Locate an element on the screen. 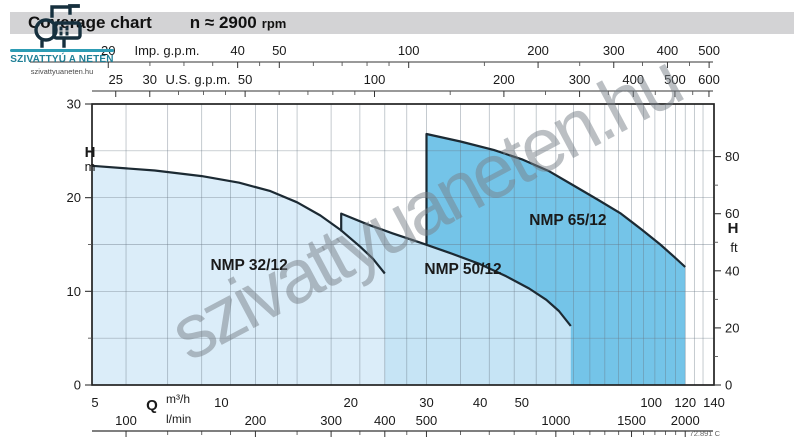  q-m3h-tick-label: 120 is located at coordinates (685, 402).